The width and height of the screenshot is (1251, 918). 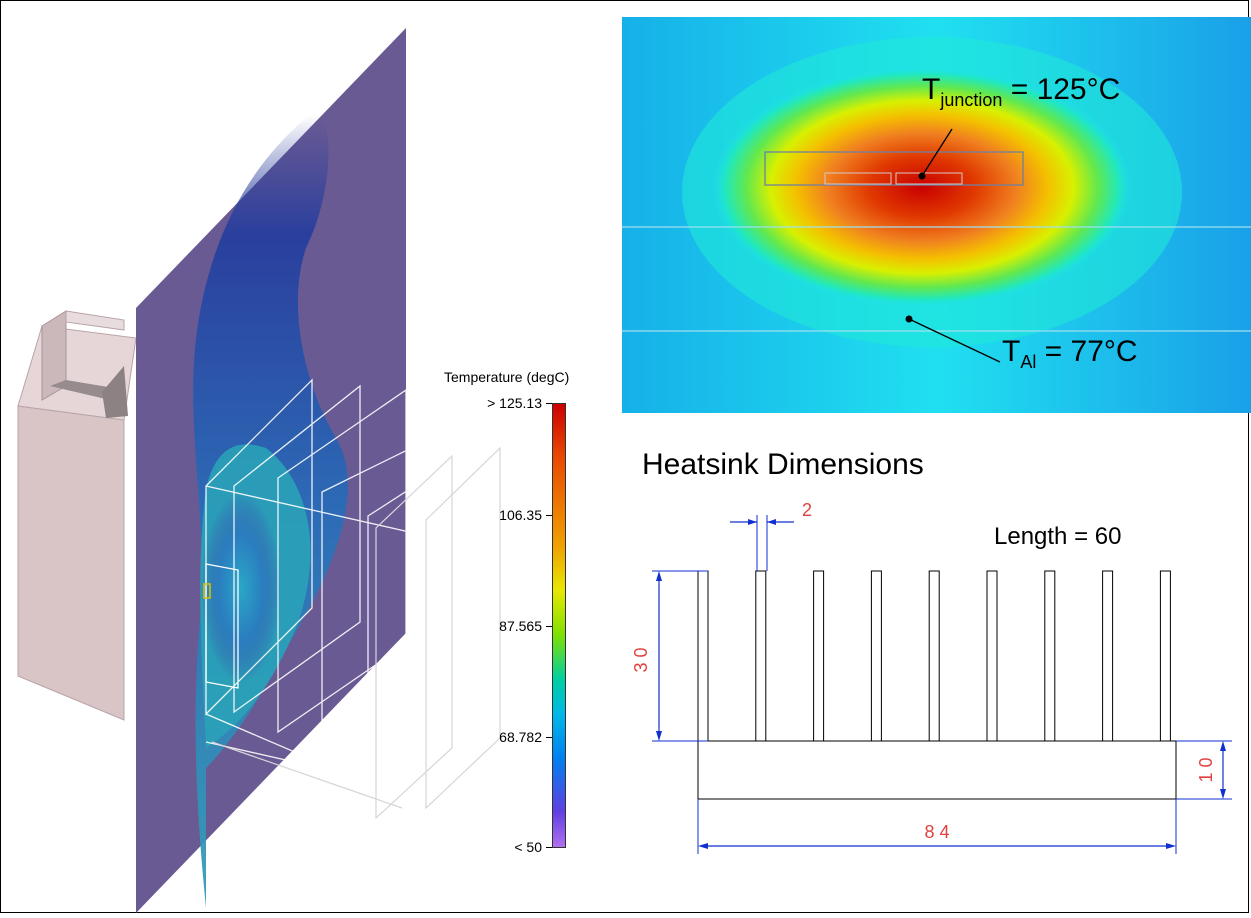 I want to click on die-left, so click(x=858, y=178).